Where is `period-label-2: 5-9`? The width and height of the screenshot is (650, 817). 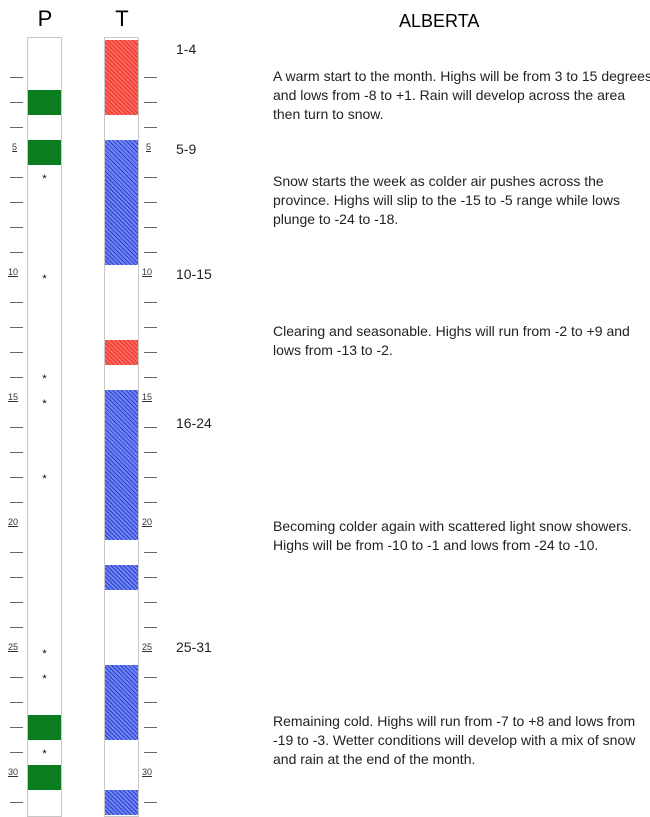 period-label-2: 5-9 is located at coordinates (186, 149).